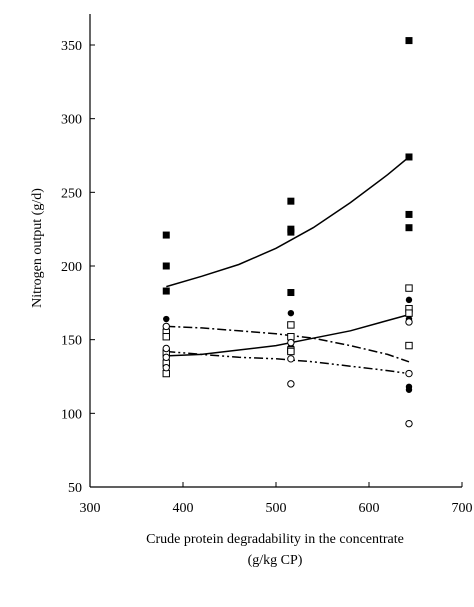 This screenshot has width=474, height=607. I want to click on y-tick-label: 200, so click(71, 267).